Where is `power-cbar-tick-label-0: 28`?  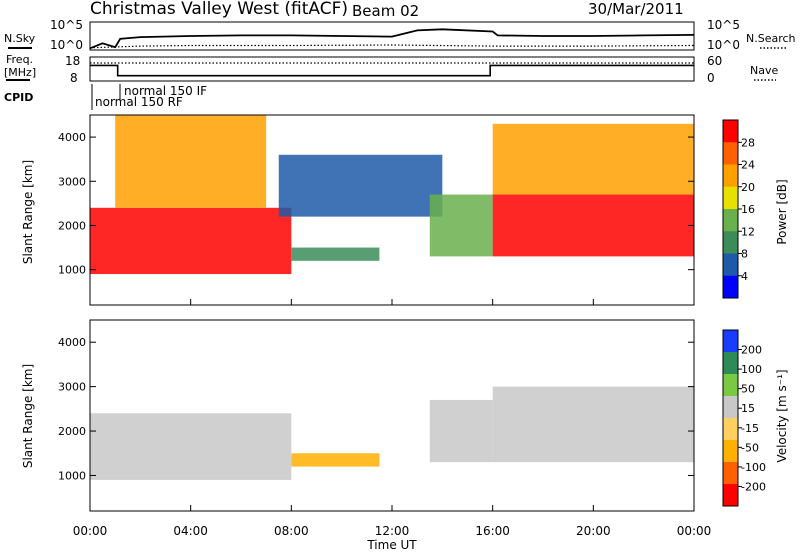 power-cbar-tick-label-0: 28 is located at coordinates (748, 142).